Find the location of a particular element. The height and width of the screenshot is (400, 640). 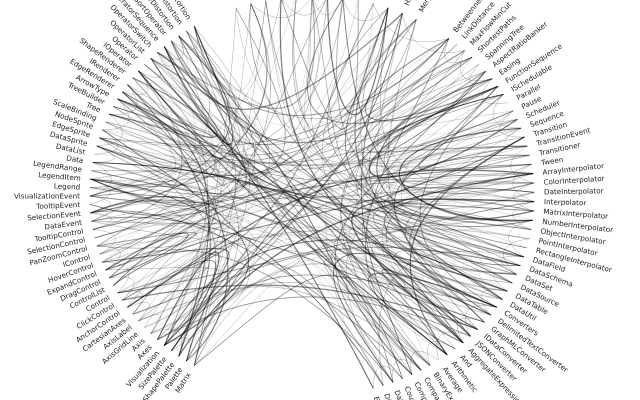

node-label-expression-109: Expression is located at coordinates (381, 397).